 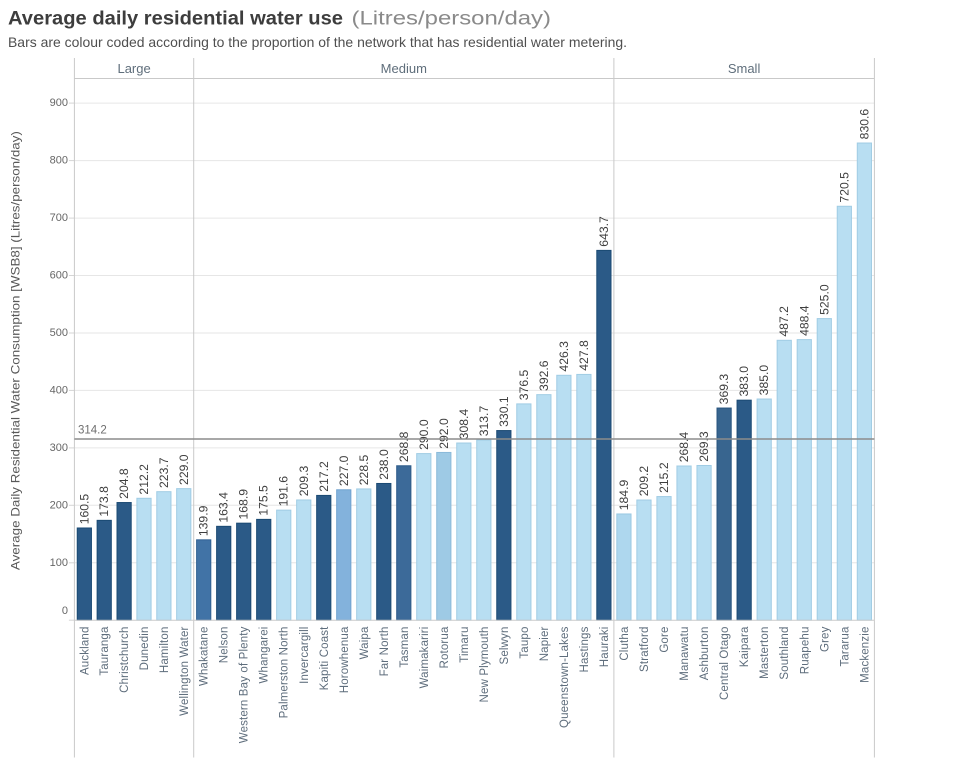 What do you see at coordinates (524, 384) in the screenshot?
I see `svg-text: 376.5` at bounding box center [524, 384].